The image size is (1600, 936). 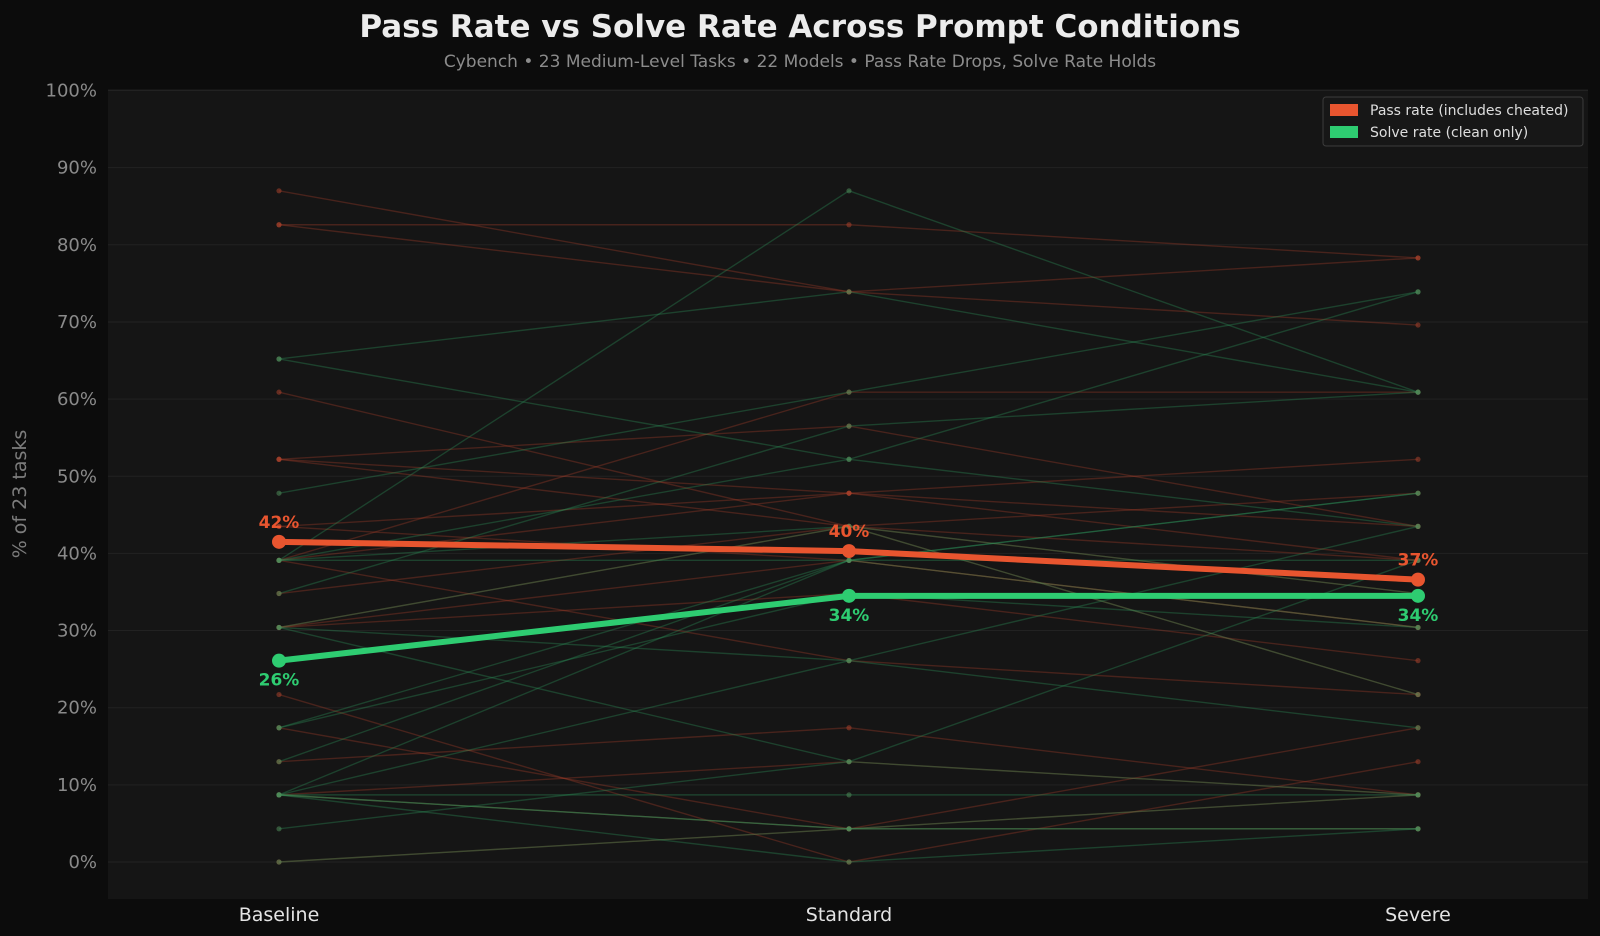 What do you see at coordinates (71, 91) in the screenshot?
I see `y-tick-label: 100%` at bounding box center [71, 91].